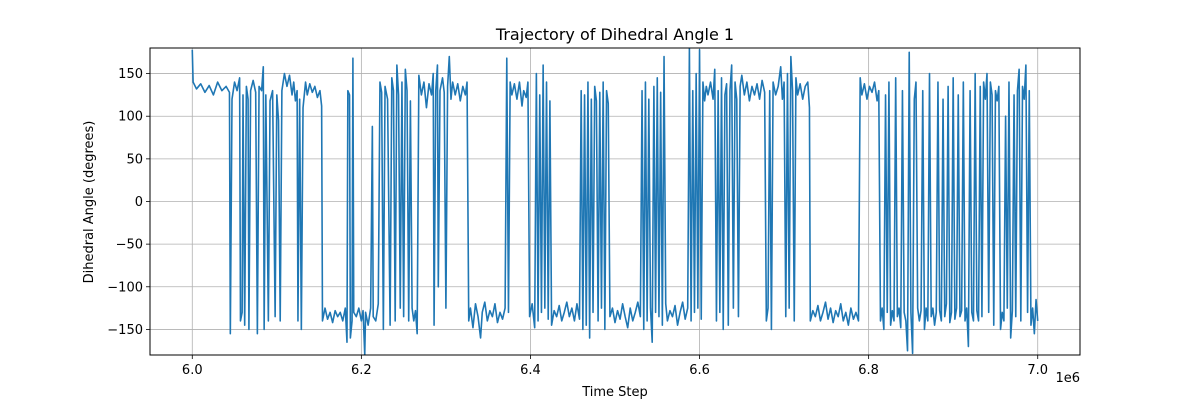  I want to click on y-axis-label: Dihedral Angle (degrees), so click(89, 202).